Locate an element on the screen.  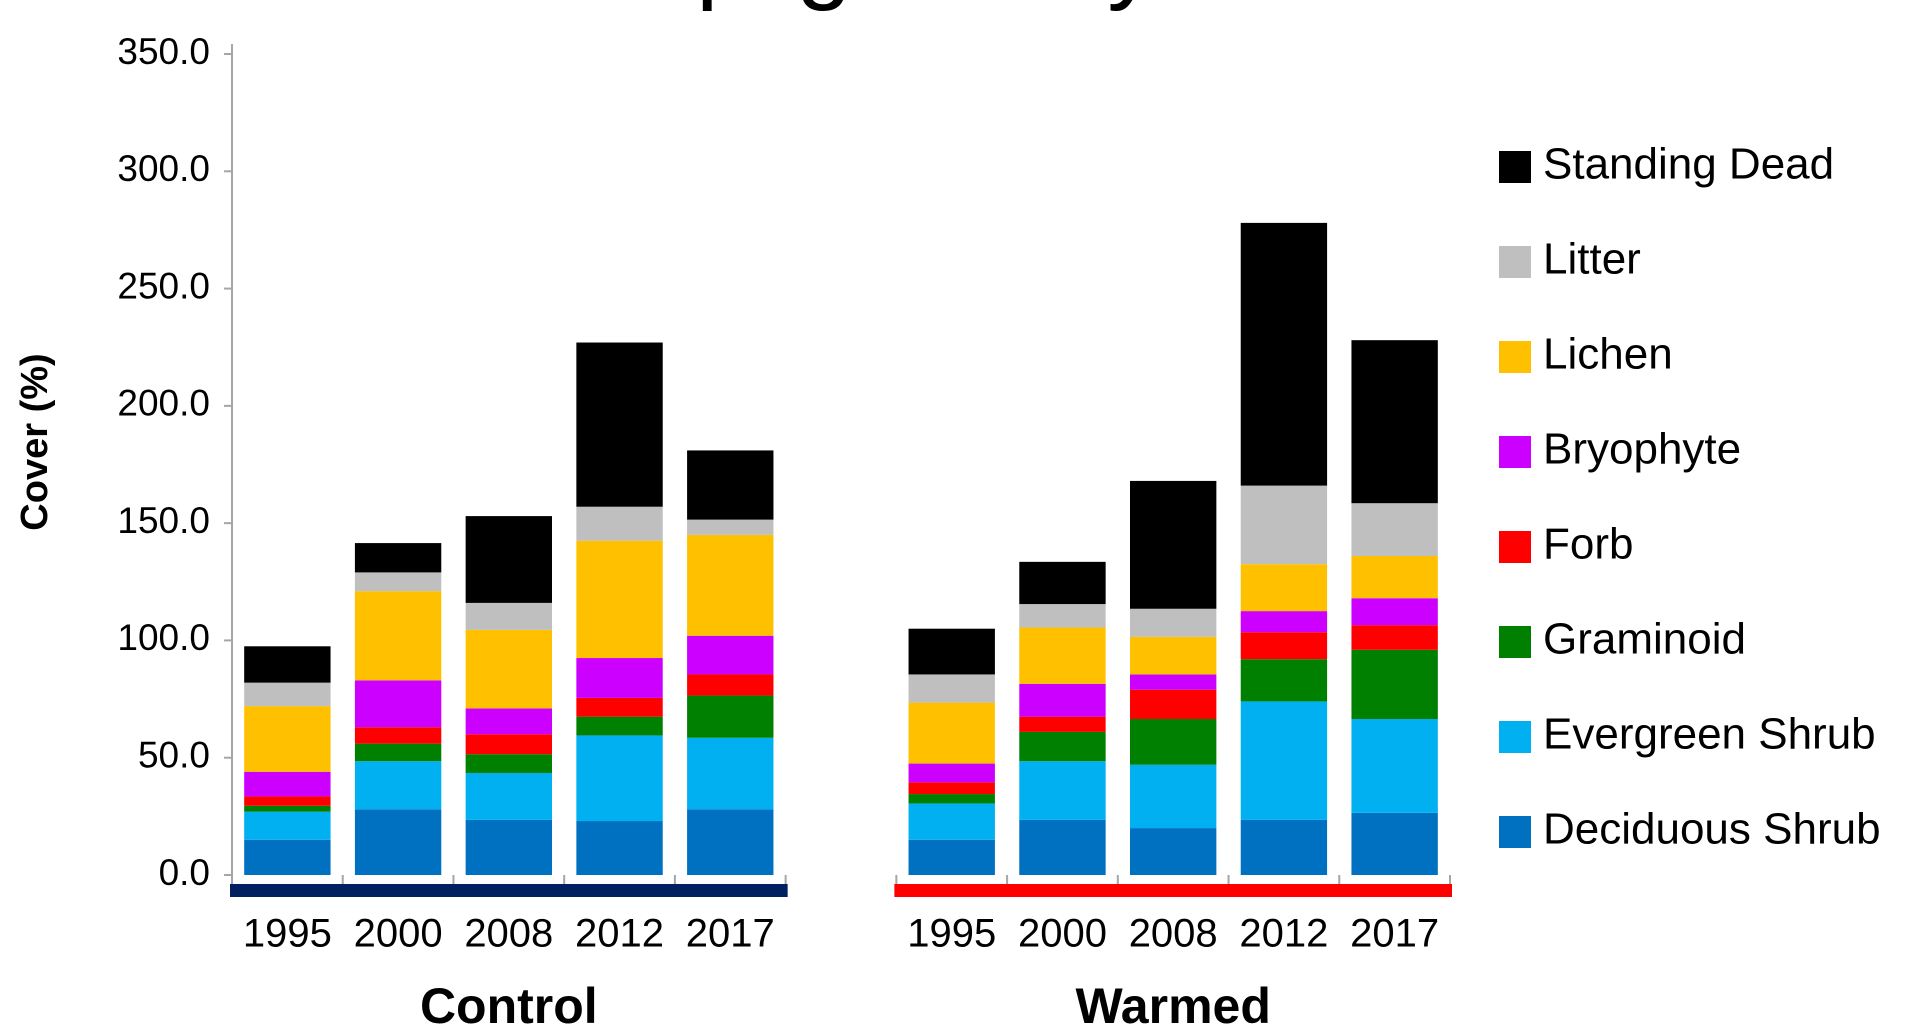
legend-label: Lichen is located at coordinates (1608, 354).